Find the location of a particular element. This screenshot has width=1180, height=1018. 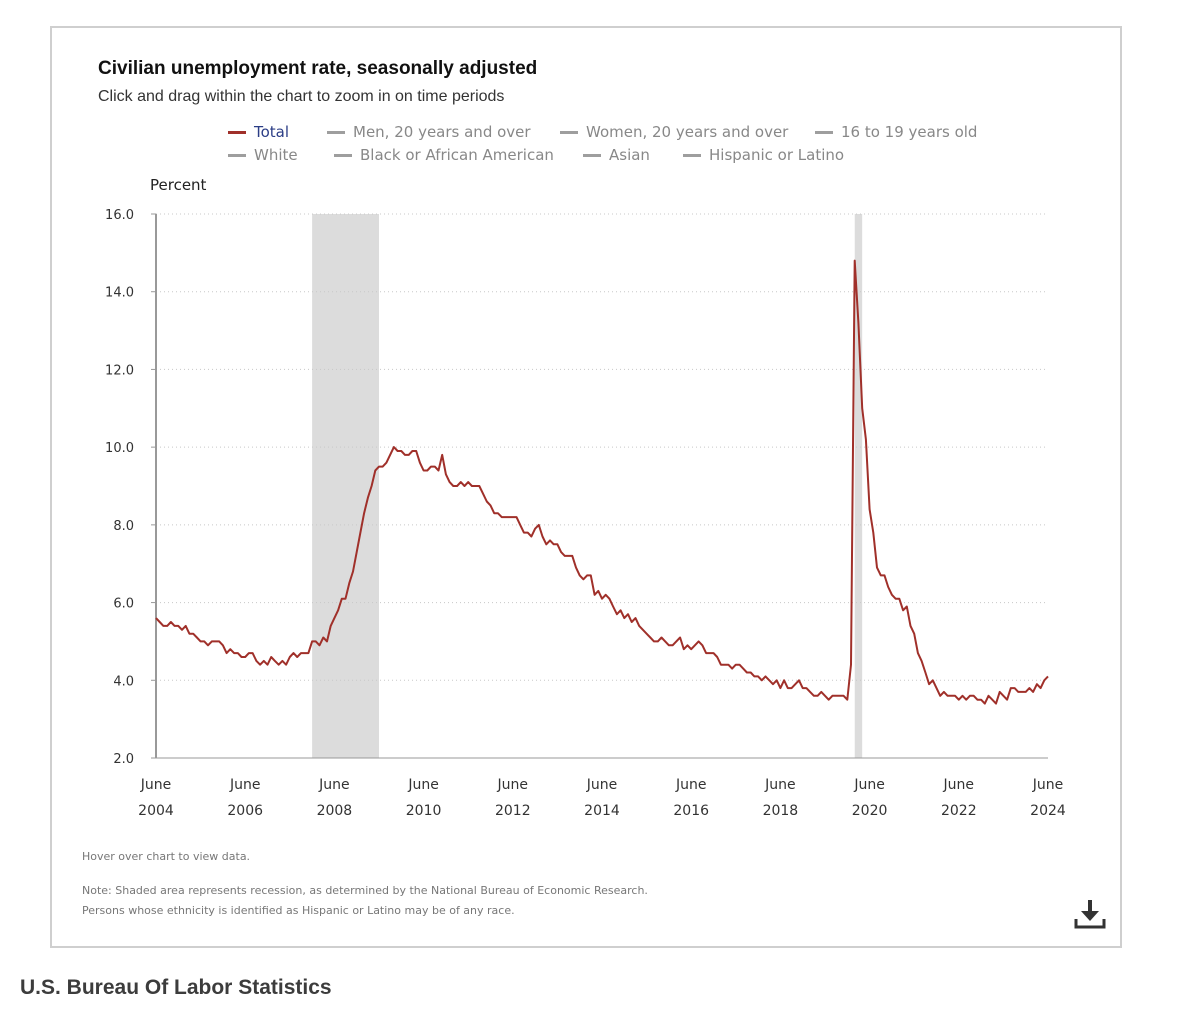

x-tick-year-label: 2004 is located at coordinates (156, 811).